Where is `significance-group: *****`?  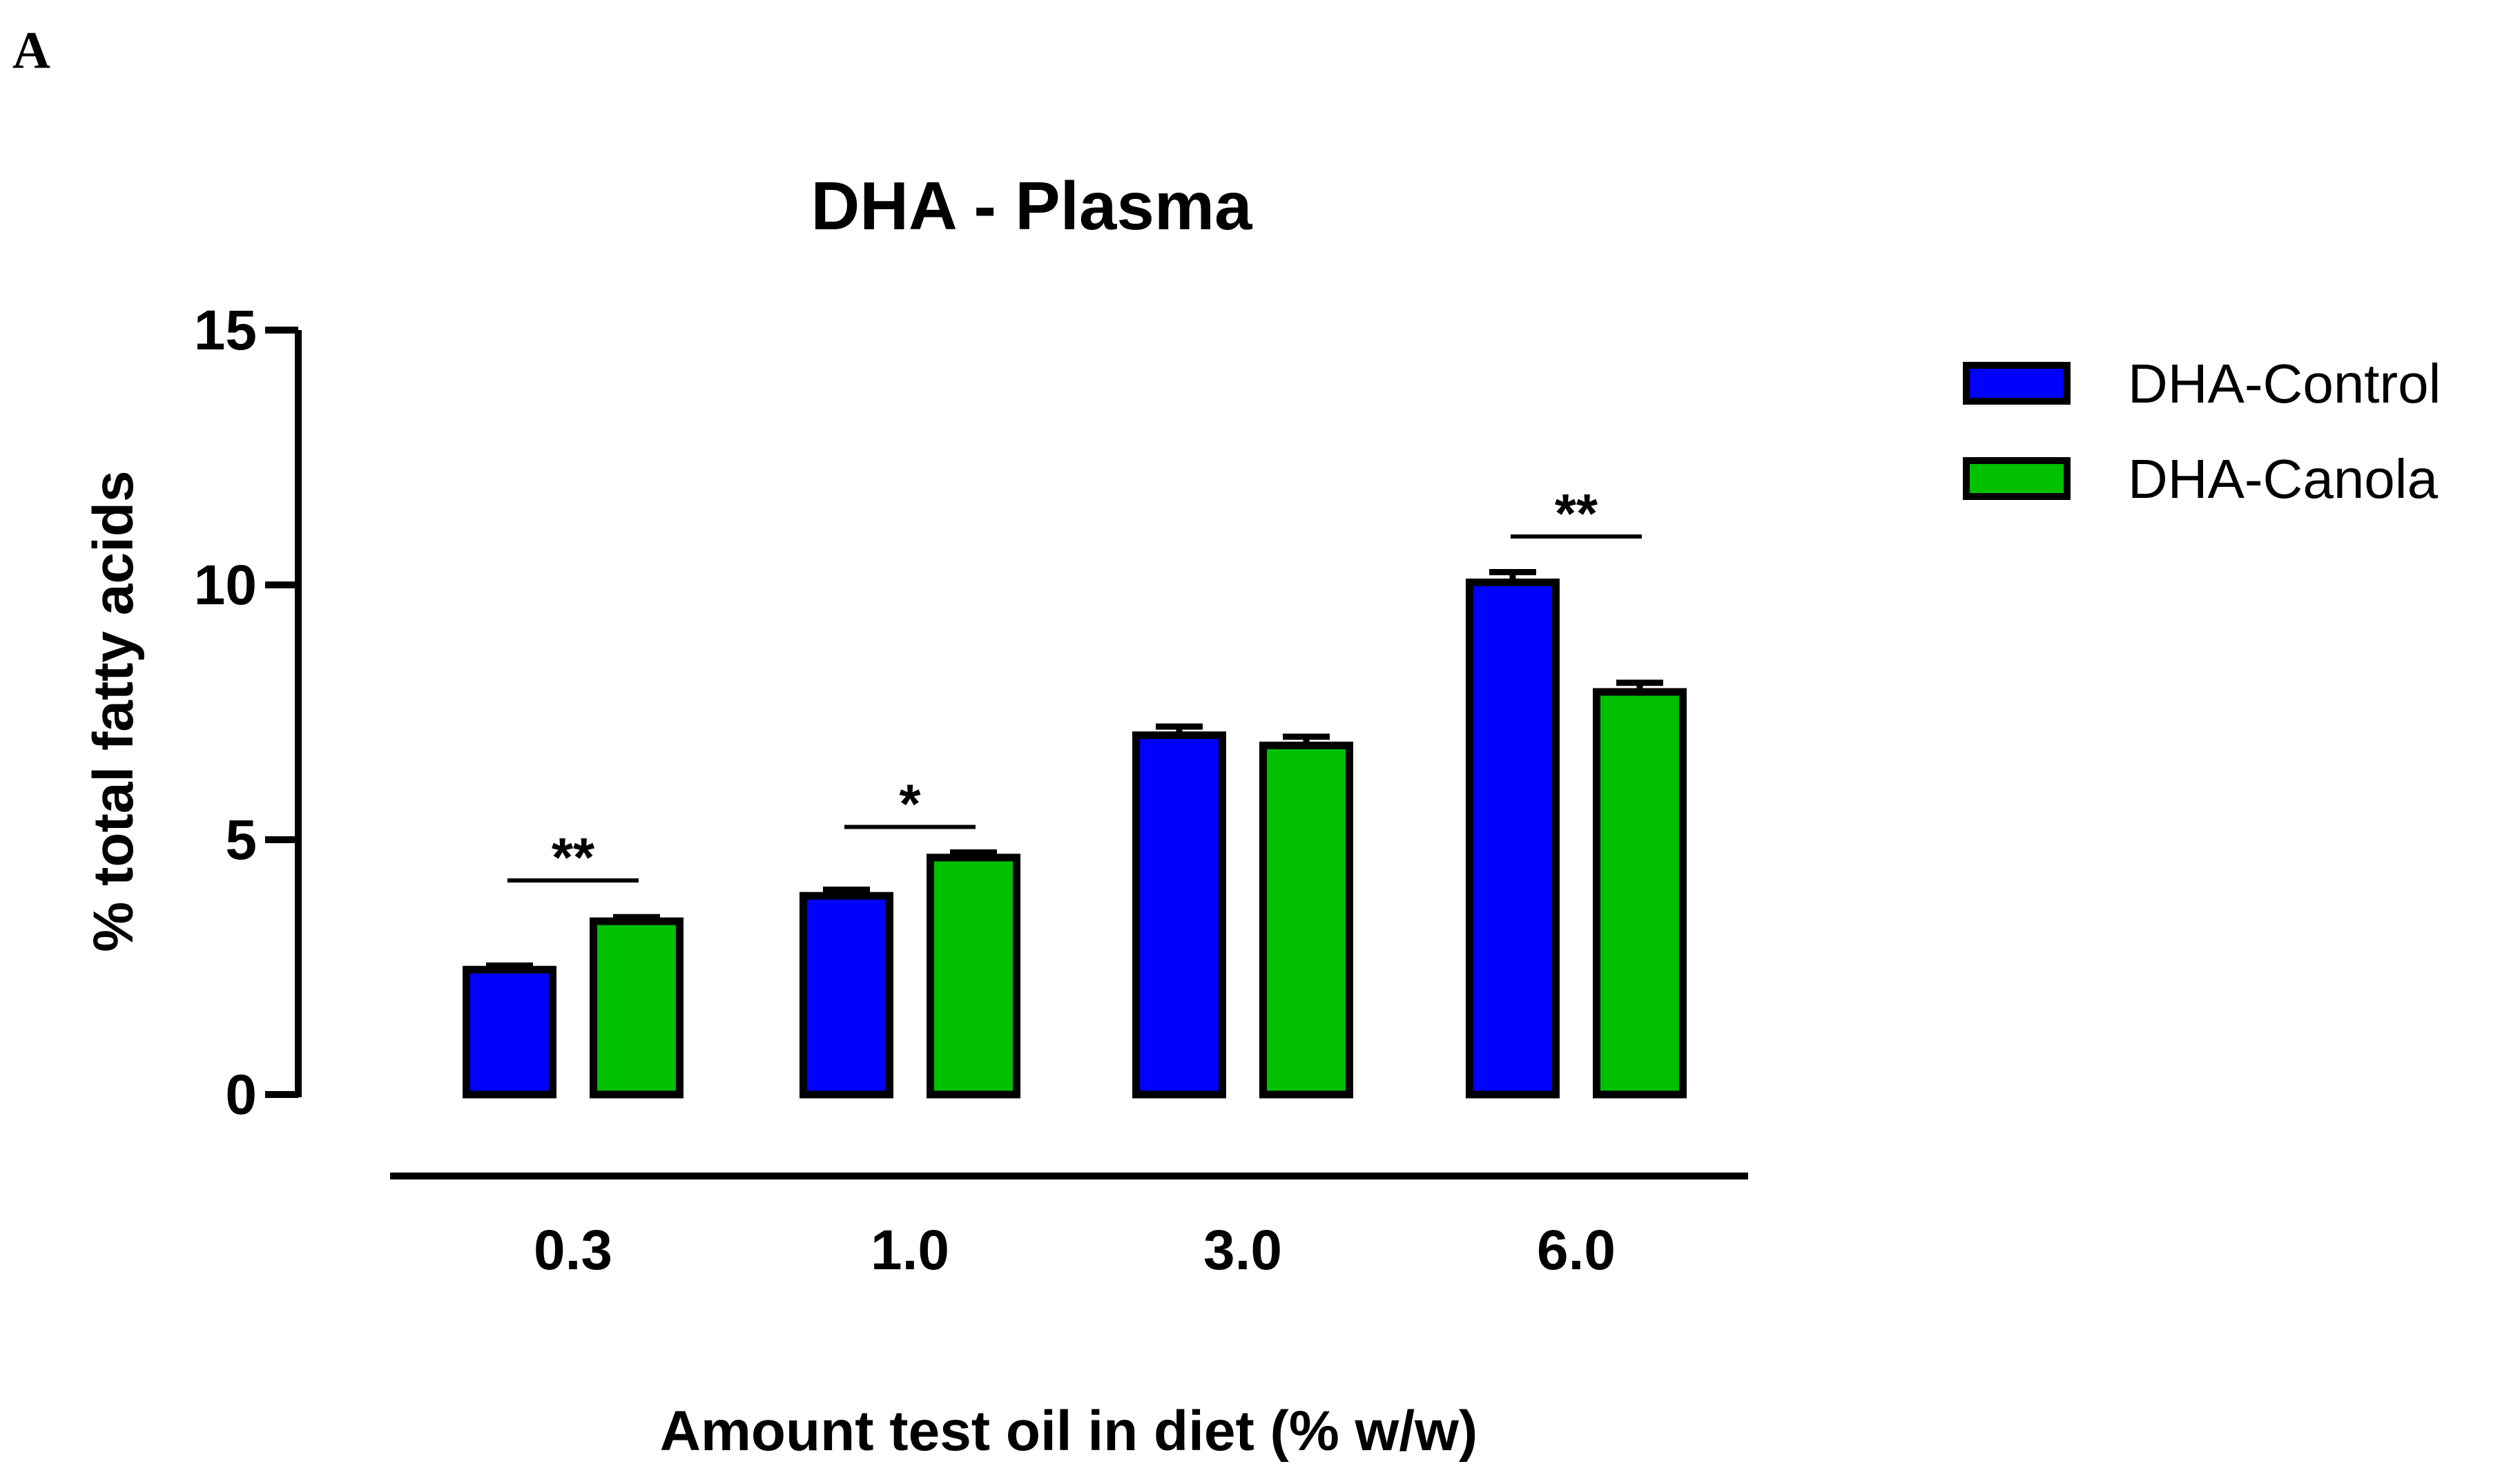
significance-group: ***** is located at coordinates (1074, 685).